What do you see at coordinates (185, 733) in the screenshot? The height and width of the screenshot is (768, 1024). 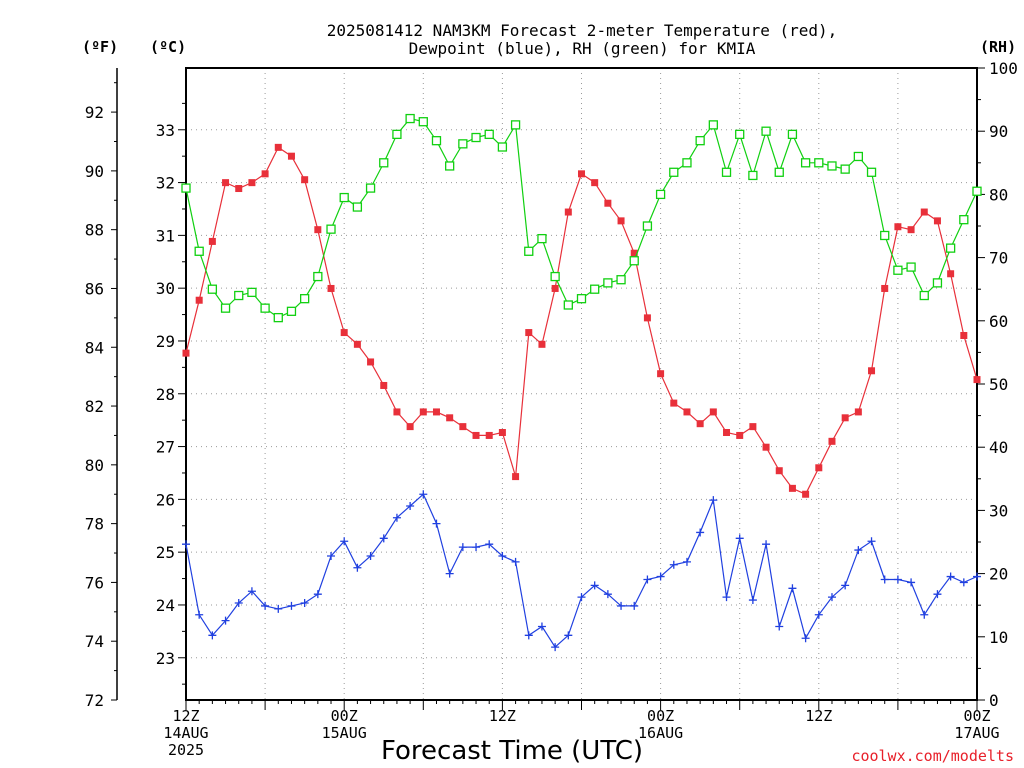 I see `x-tick-label: 14AUG` at bounding box center [185, 733].